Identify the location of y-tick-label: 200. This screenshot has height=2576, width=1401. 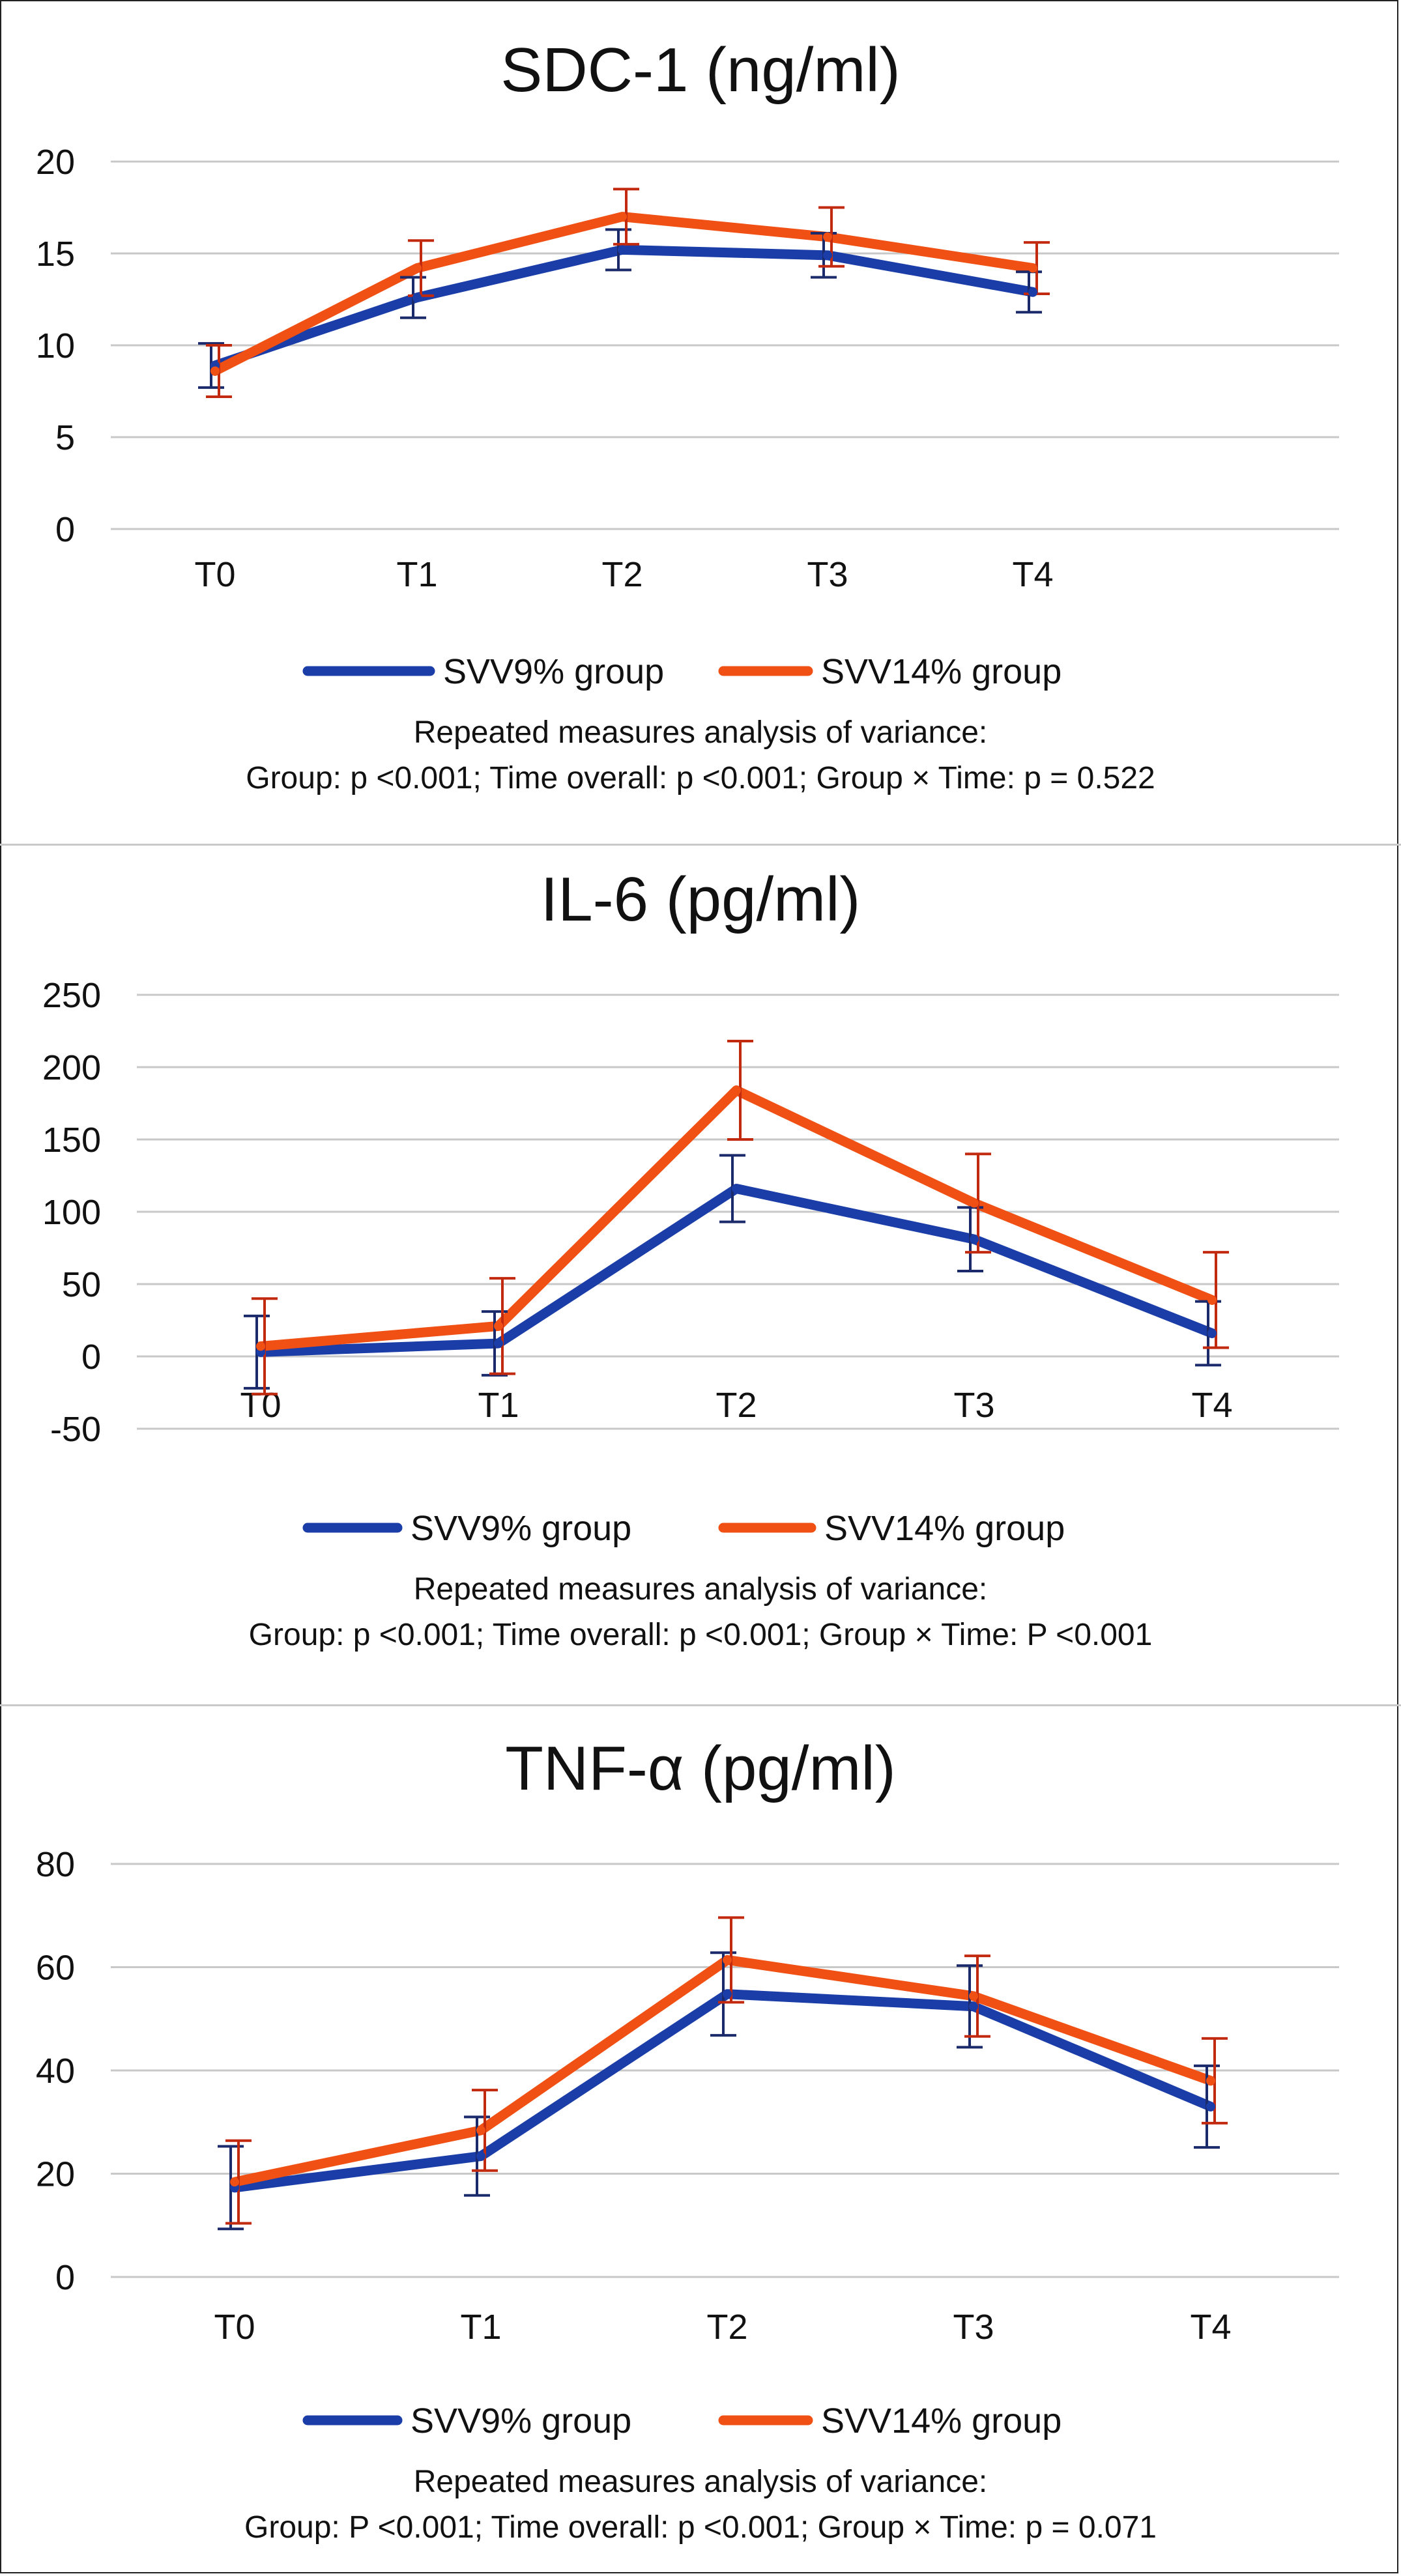
(71, 1067).